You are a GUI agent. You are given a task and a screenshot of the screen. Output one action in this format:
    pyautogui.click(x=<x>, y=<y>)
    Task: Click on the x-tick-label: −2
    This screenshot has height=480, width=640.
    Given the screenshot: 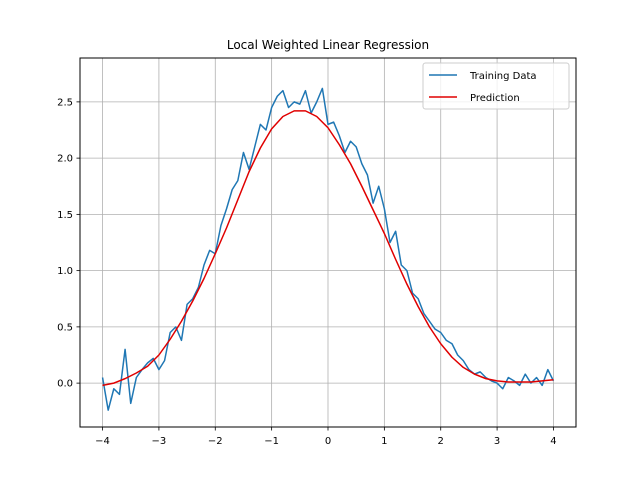 What is the action you would take?
    pyautogui.click(x=215, y=441)
    